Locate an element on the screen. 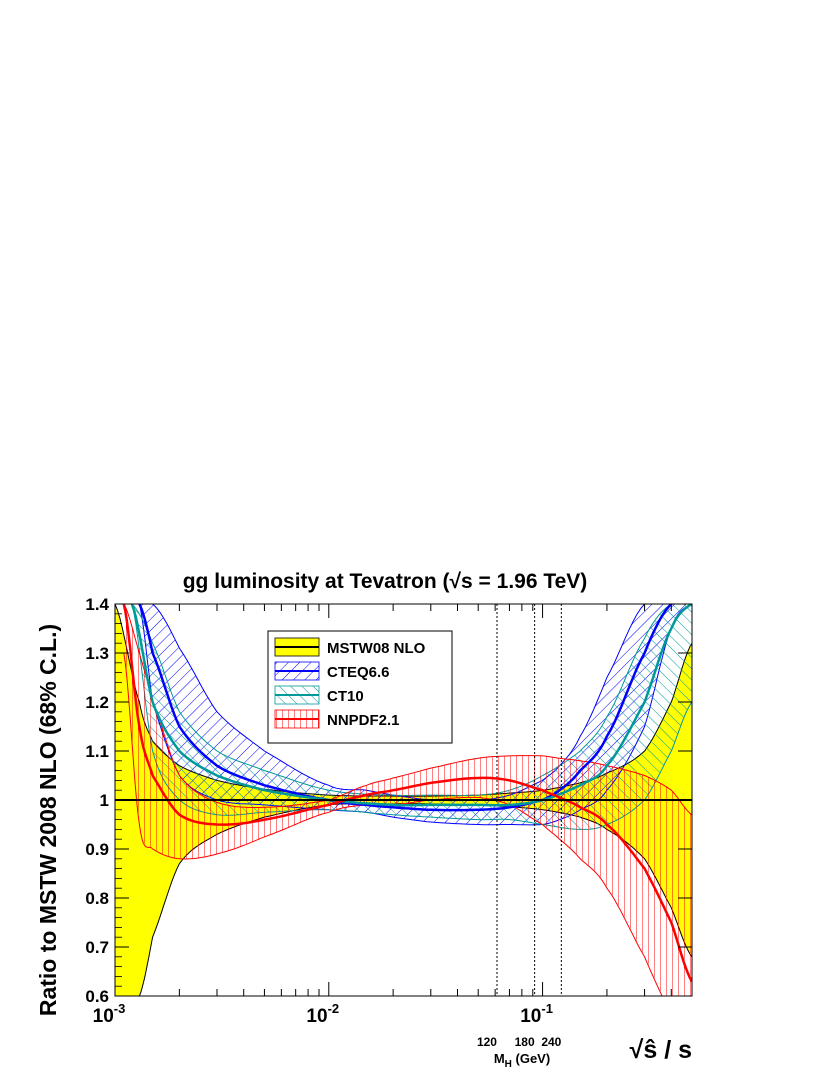 Image resolution: width=830 pixels, height=1075 pixels. x-axis-label: √ŝ / s is located at coordinates (661, 1050).